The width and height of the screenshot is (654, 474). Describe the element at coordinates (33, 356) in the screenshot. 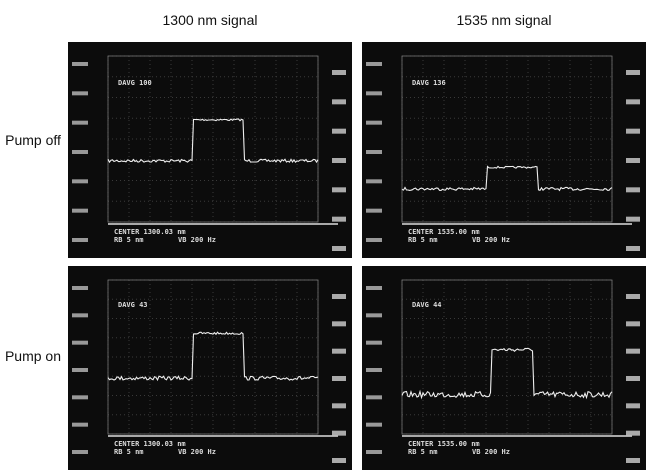

I see `row-label: Pump on` at that location.